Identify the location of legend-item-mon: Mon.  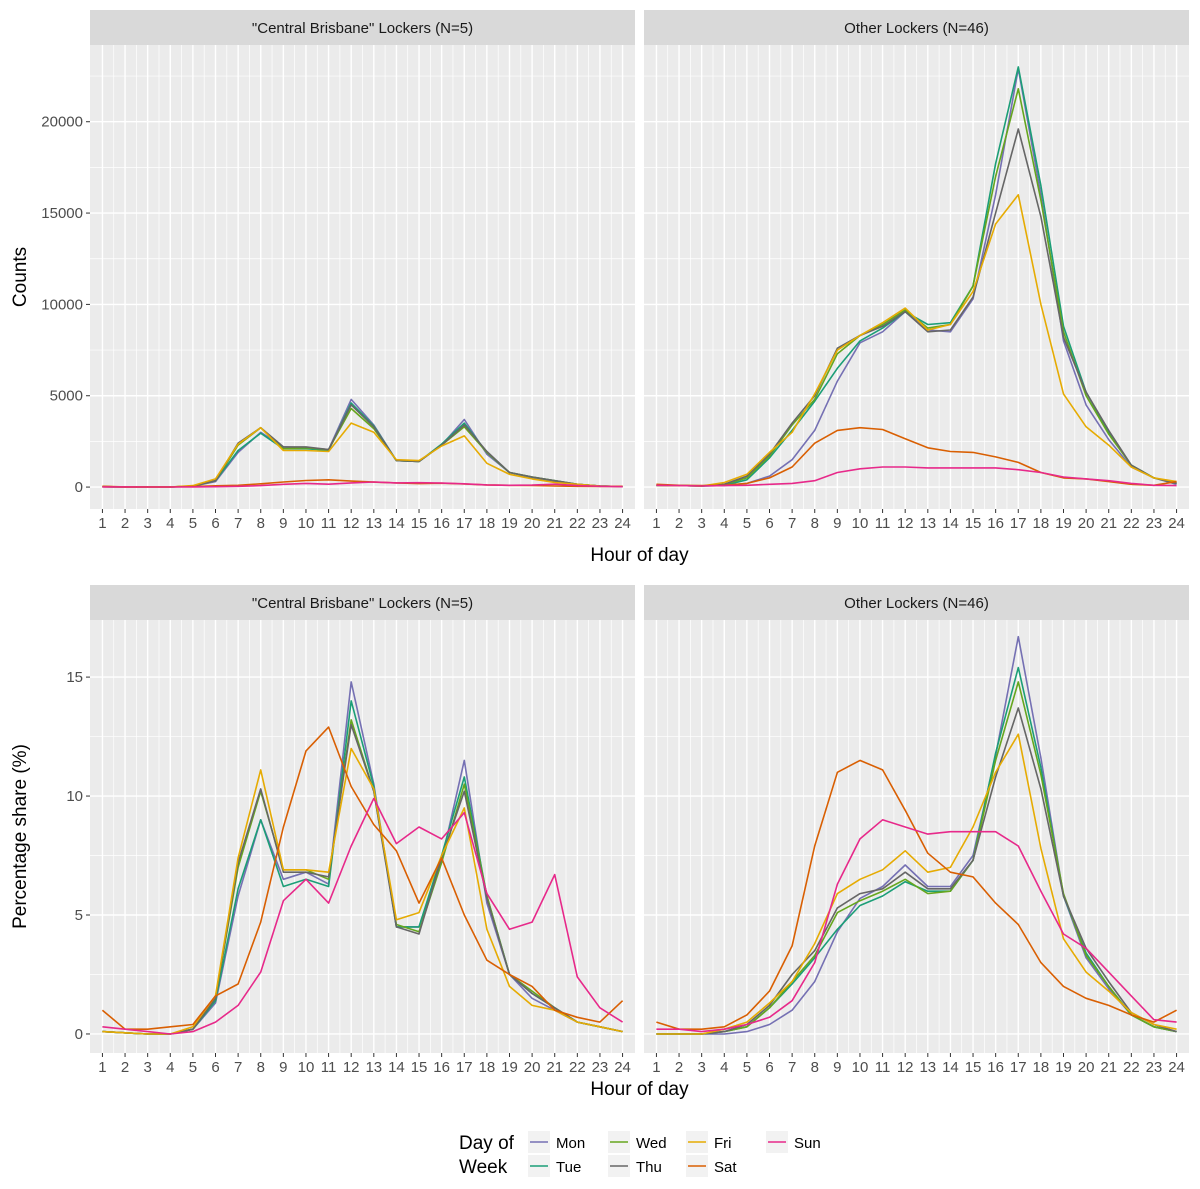
(556, 1142).